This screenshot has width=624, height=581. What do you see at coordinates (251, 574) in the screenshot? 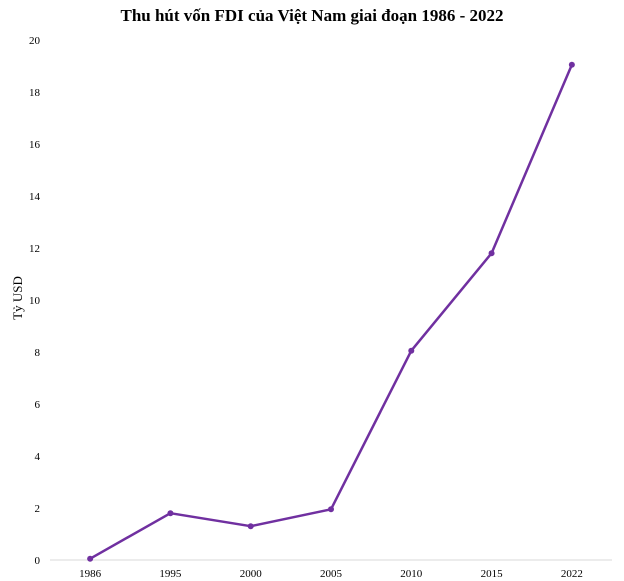
I see `x-tick-label: 2000` at bounding box center [251, 574].